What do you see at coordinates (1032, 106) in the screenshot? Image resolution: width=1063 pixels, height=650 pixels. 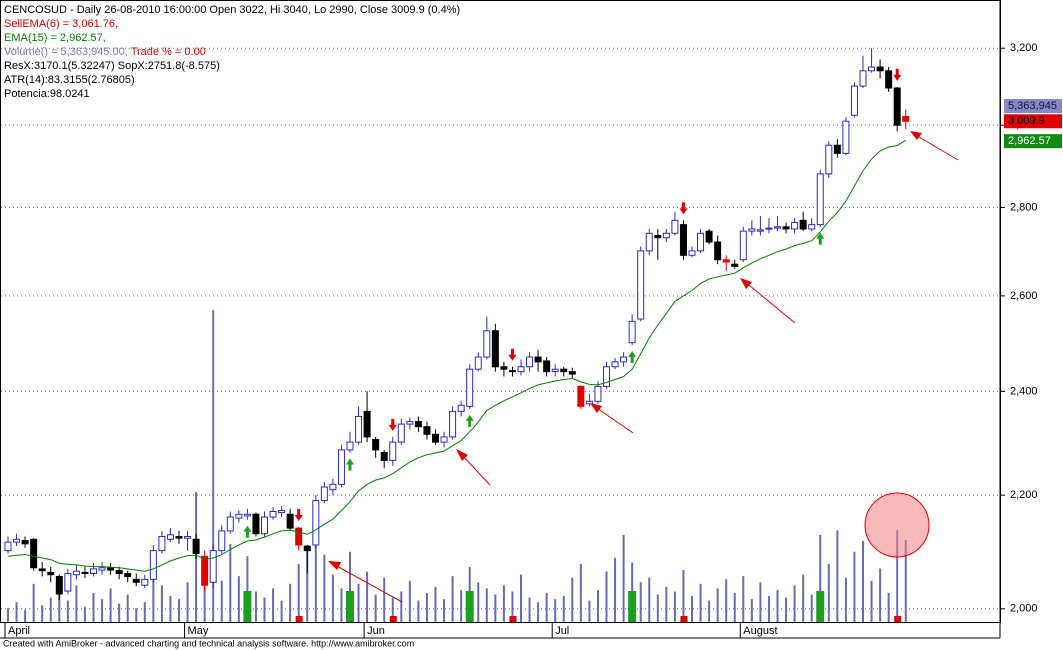 I see `volume-value-label: 5,363,945` at bounding box center [1032, 106].